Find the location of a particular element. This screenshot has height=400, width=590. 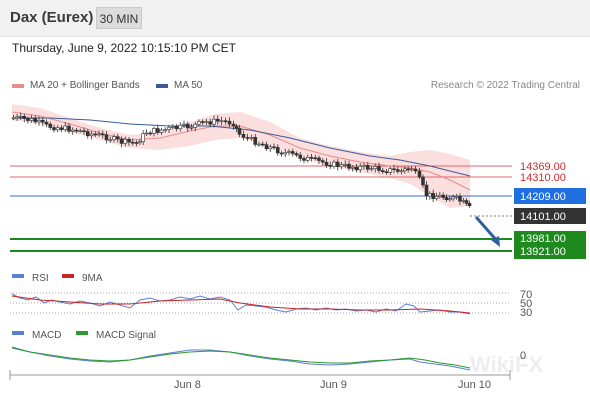

watermark-text: WikiFX is located at coordinates (506, 364).